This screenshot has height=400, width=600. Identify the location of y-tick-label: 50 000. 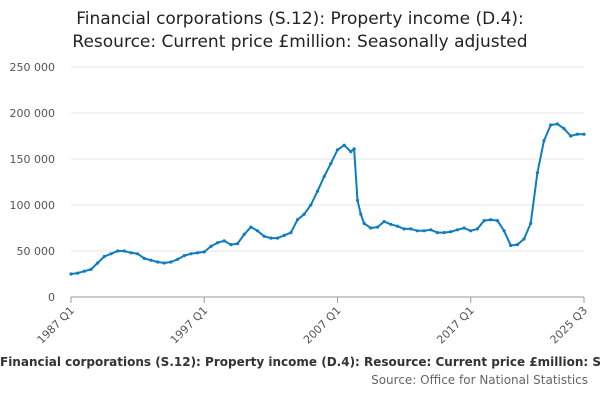
(36, 251).